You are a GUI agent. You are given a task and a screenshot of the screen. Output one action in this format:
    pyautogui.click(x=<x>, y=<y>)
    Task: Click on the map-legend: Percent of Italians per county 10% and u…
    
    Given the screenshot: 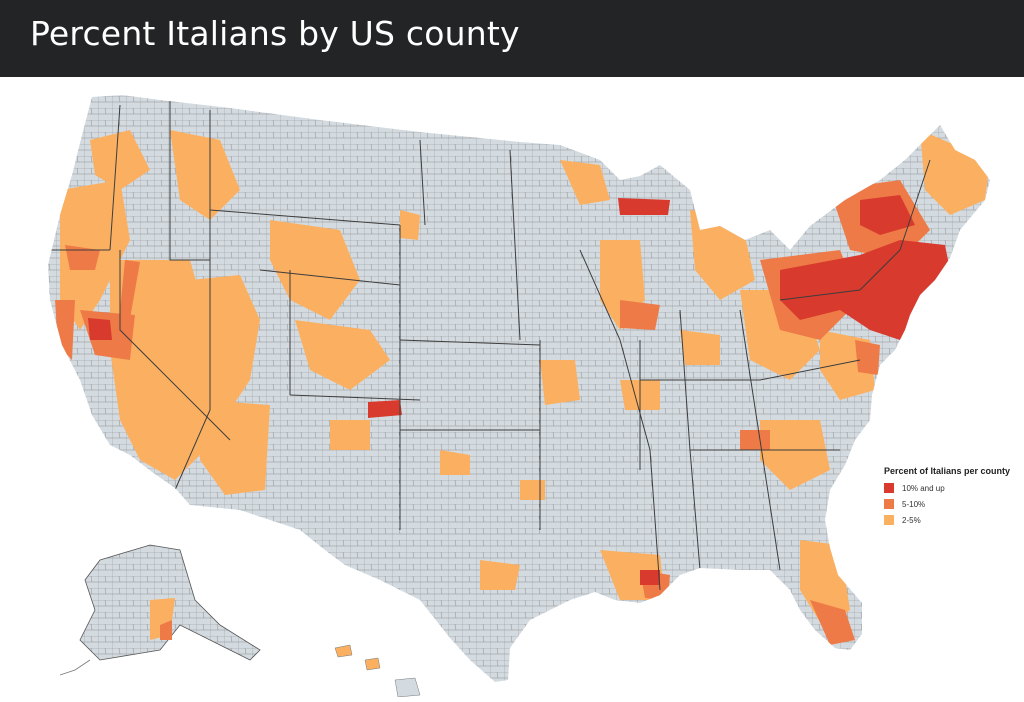 What is the action you would take?
    pyautogui.click(x=954, y=498)
    